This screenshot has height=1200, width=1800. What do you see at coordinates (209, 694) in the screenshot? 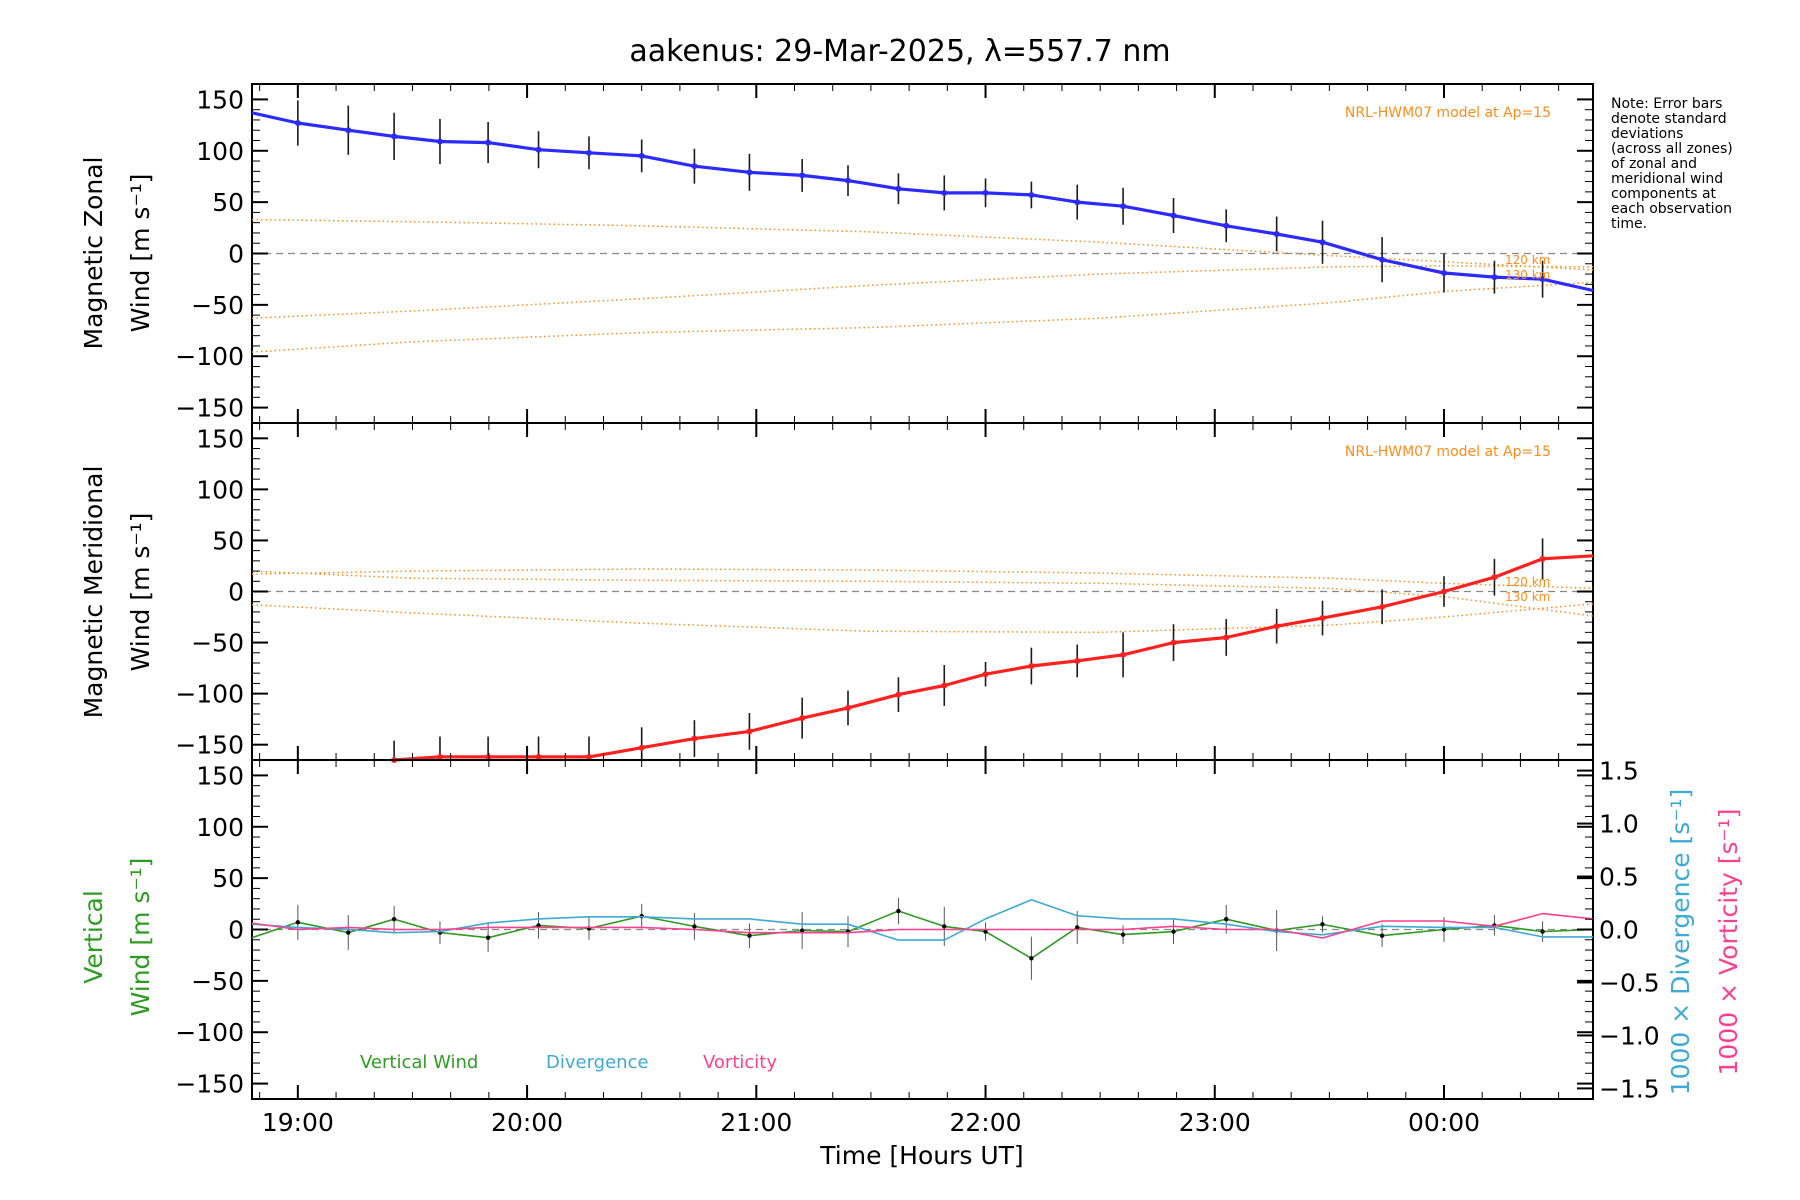
I see `meridional-y-tick-label: −100` at bounding box center [209, 694].